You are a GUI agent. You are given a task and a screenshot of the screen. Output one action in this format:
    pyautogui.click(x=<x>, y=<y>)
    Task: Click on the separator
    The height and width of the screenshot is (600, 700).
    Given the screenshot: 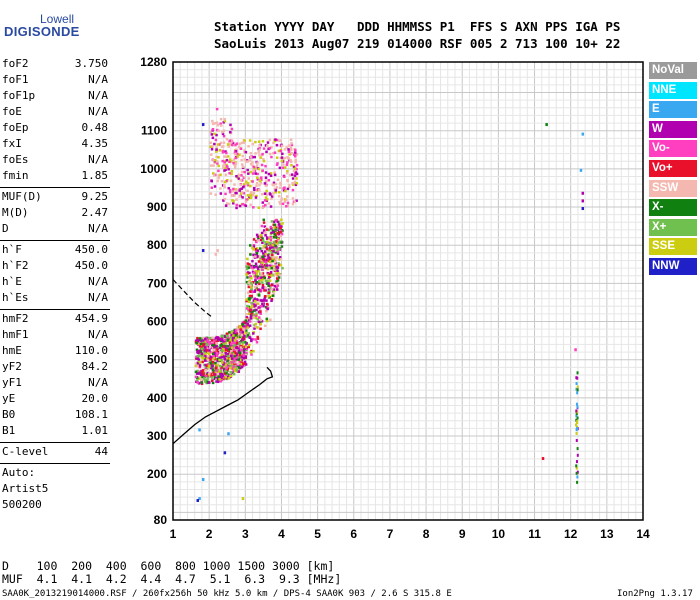 What is the action you would take?
    pyautogui.click(x=55, y=463)
    